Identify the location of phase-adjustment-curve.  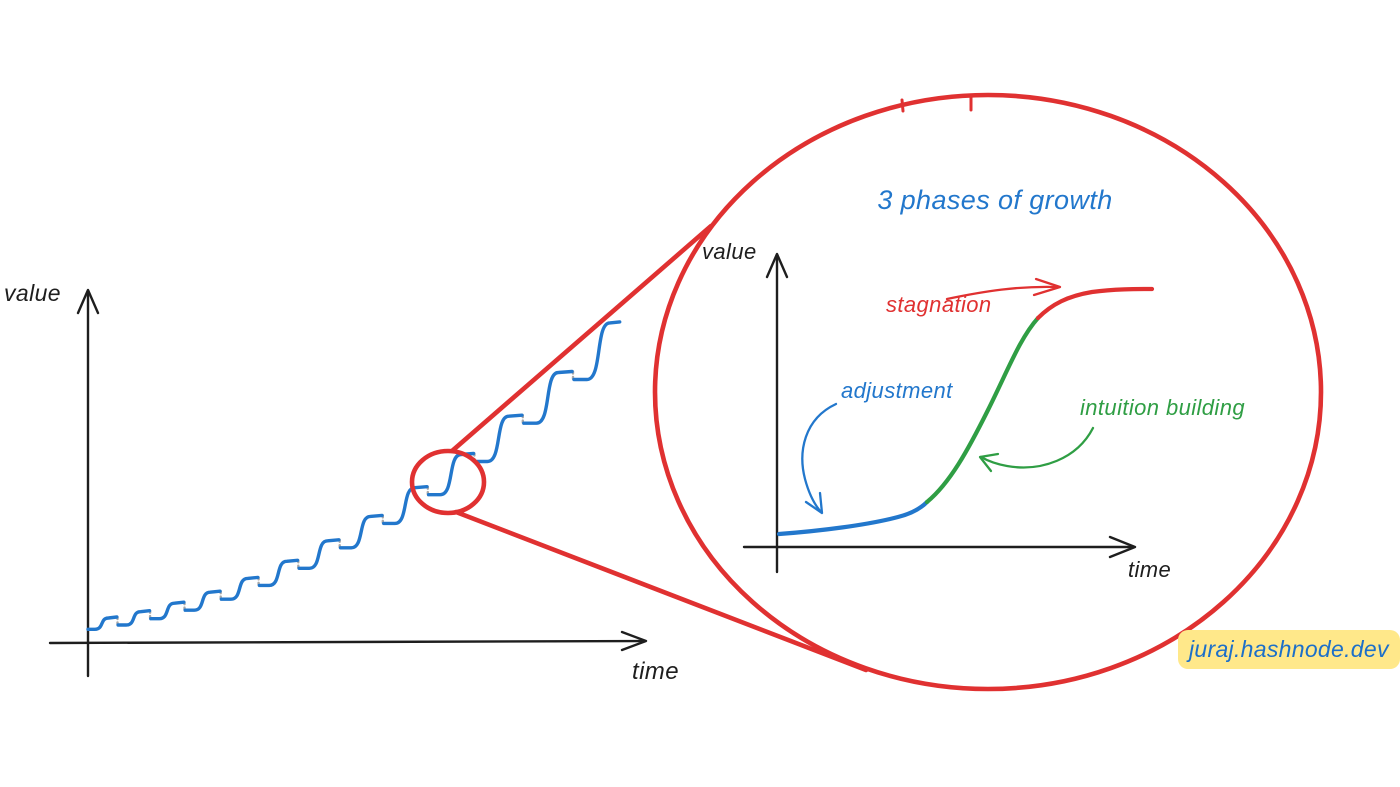
(853, 518).